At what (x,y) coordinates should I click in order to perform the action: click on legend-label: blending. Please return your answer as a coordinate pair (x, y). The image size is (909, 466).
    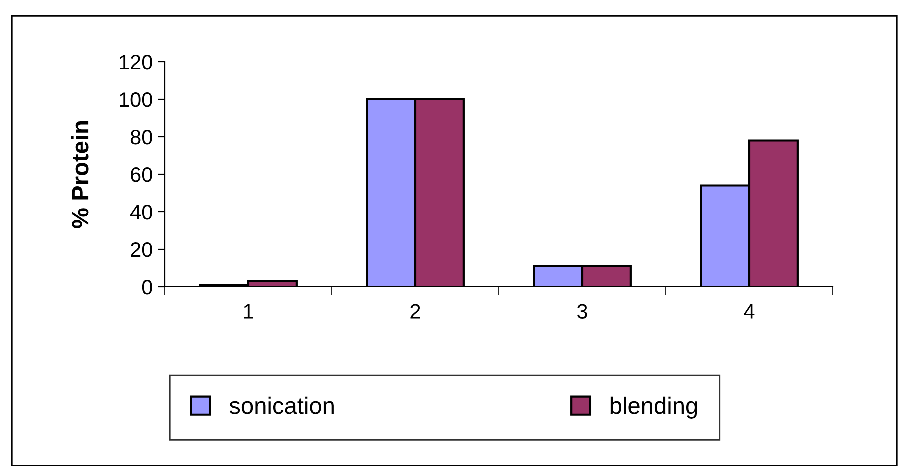
    Looking at the image, I should click on (654, 407).